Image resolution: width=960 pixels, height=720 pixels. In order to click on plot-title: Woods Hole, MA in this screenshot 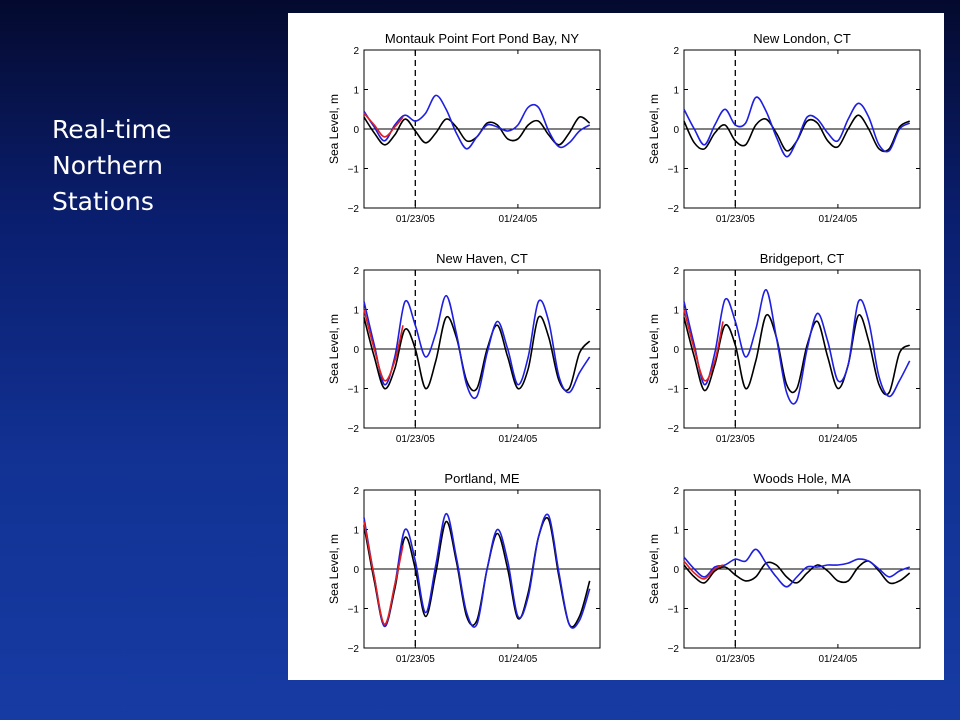, I will do `click(802, 478)`.